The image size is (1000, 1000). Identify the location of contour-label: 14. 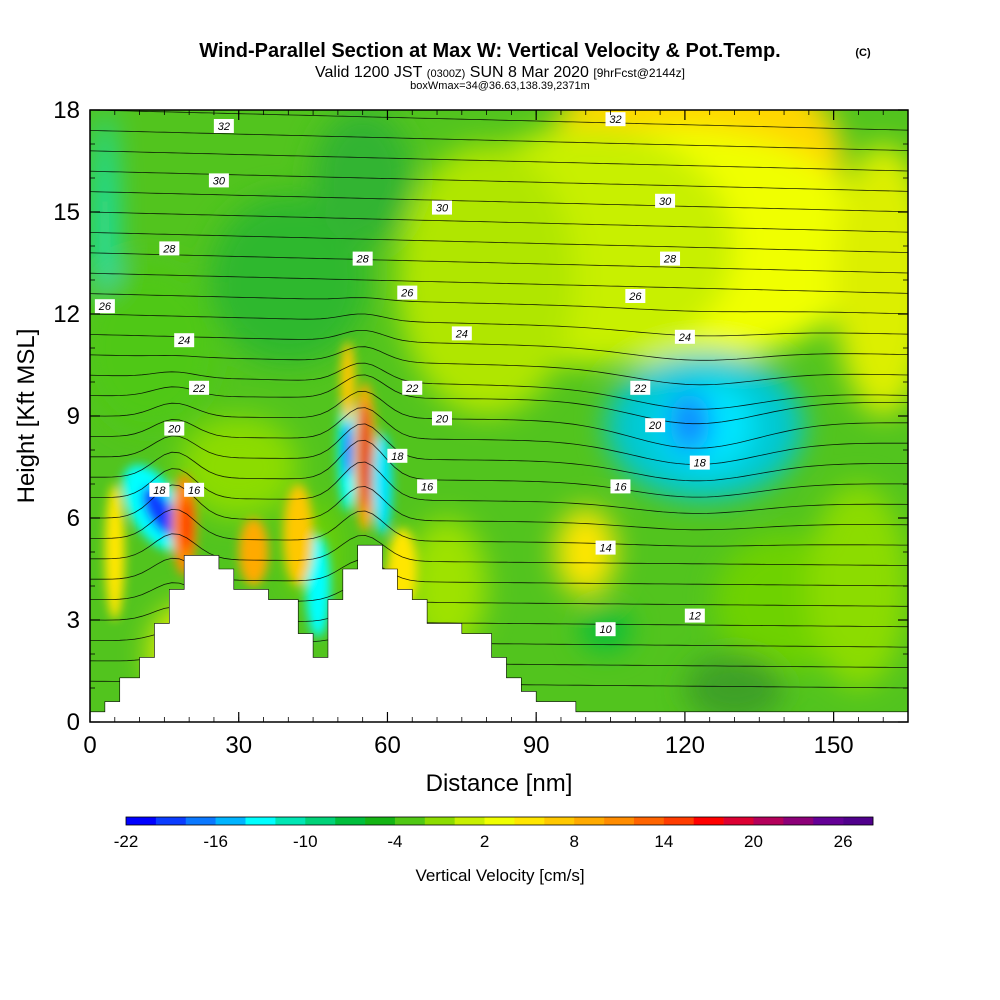
(605, 547).